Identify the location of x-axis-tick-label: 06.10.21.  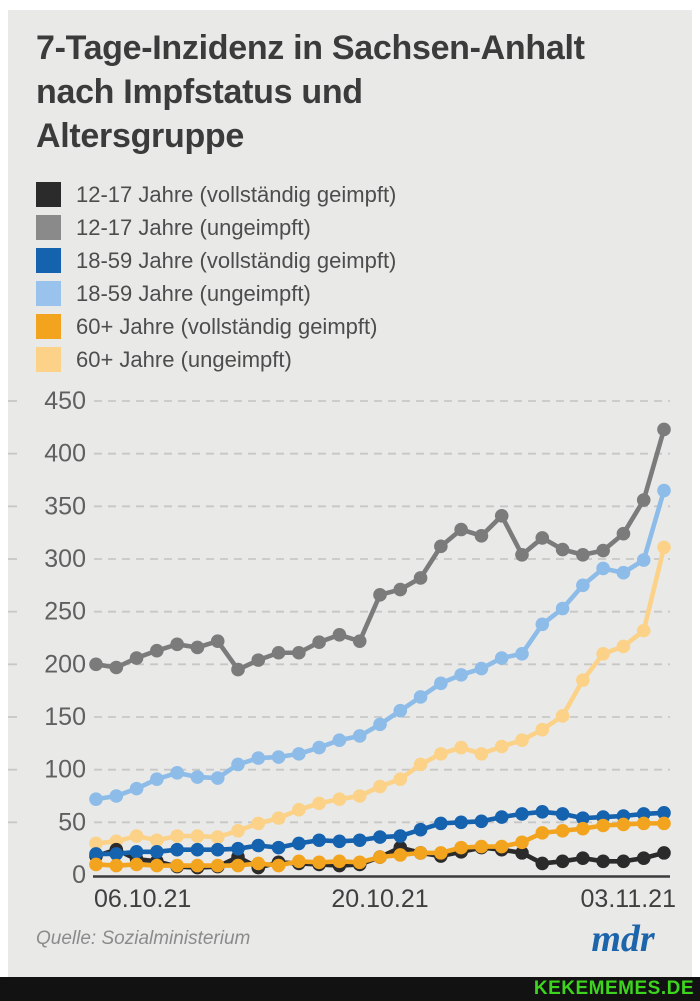
(142, 899).